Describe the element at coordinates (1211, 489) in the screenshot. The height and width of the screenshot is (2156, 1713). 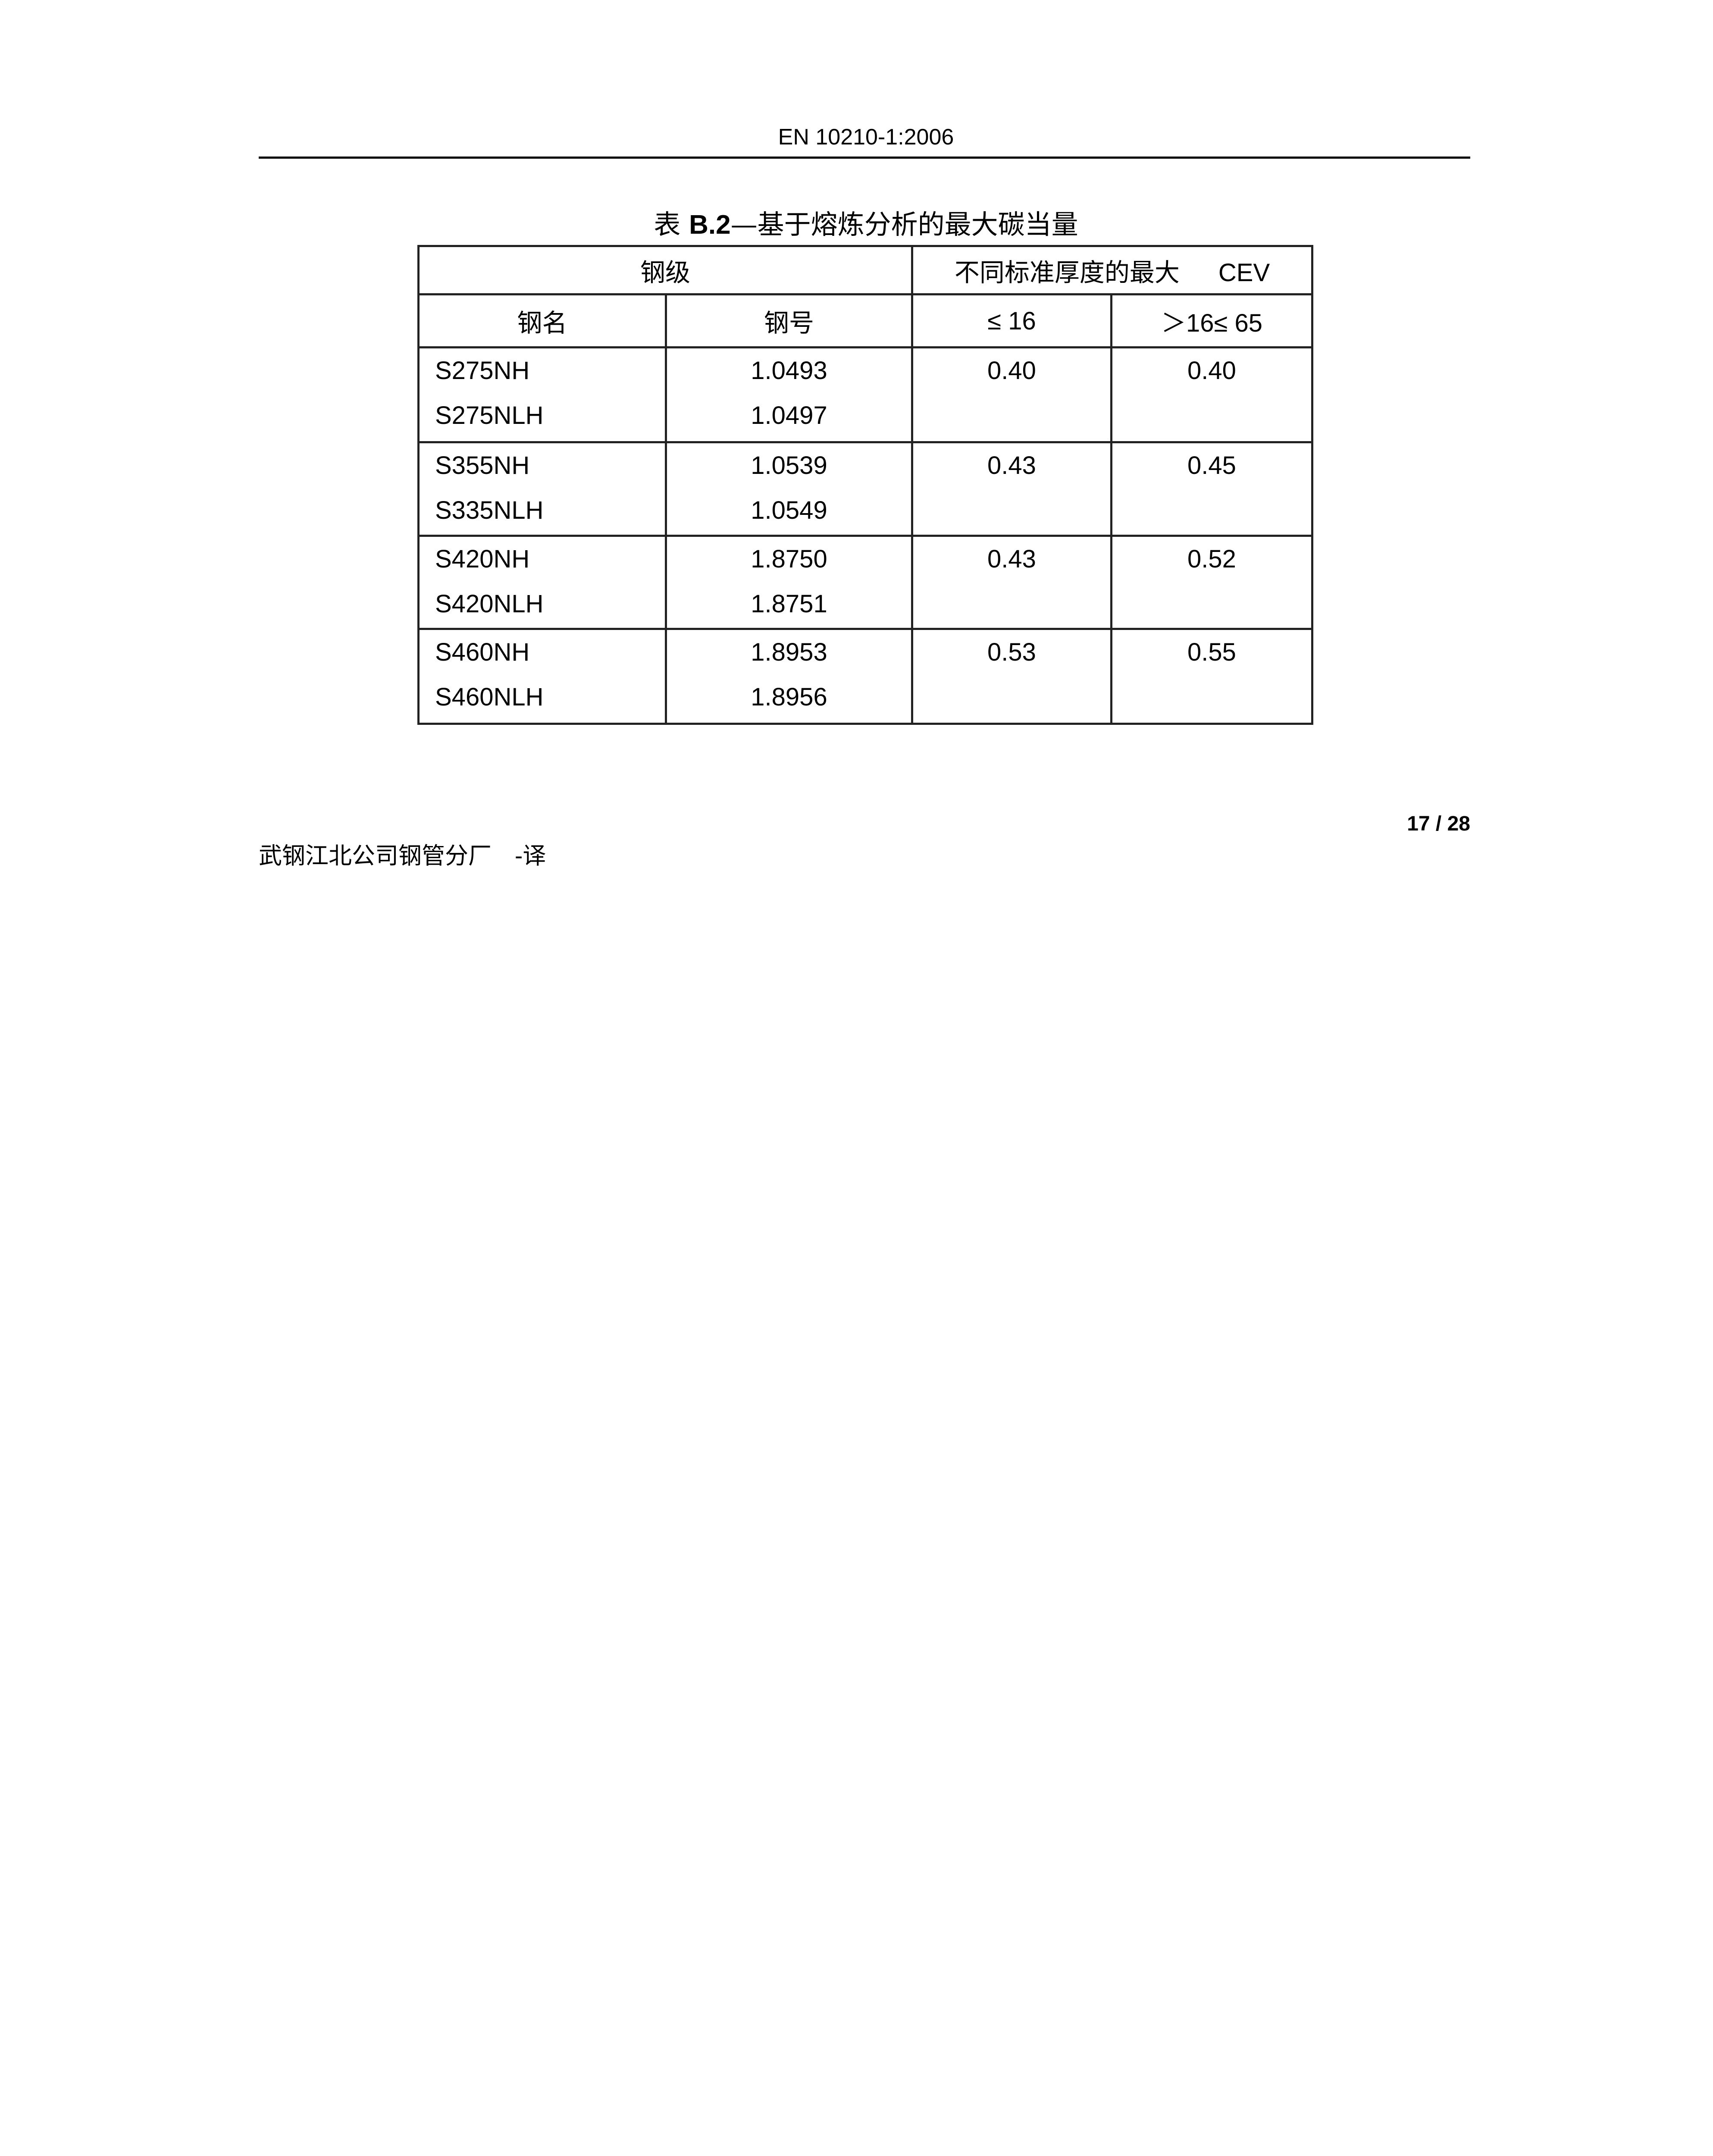
I see `cev-thk2-cell: 0.45` at that location.